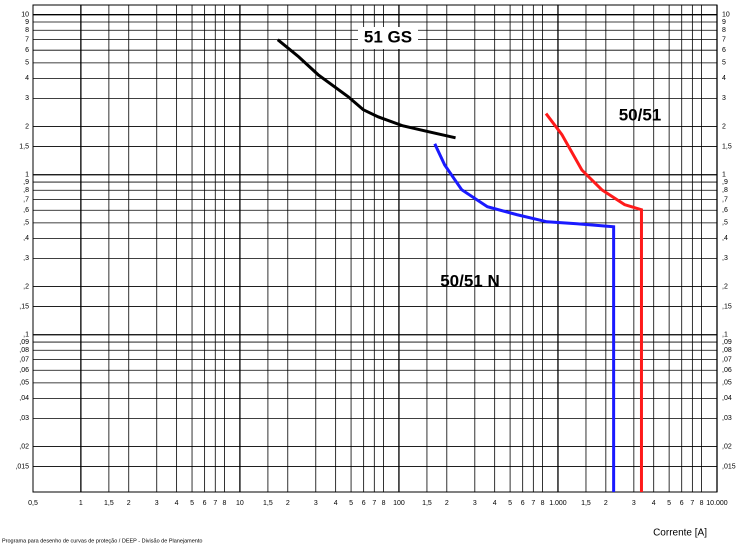 The width and height of the screenshot is (743, 554). I want to click on y-tick-label-right: 2, so click(724, 126).